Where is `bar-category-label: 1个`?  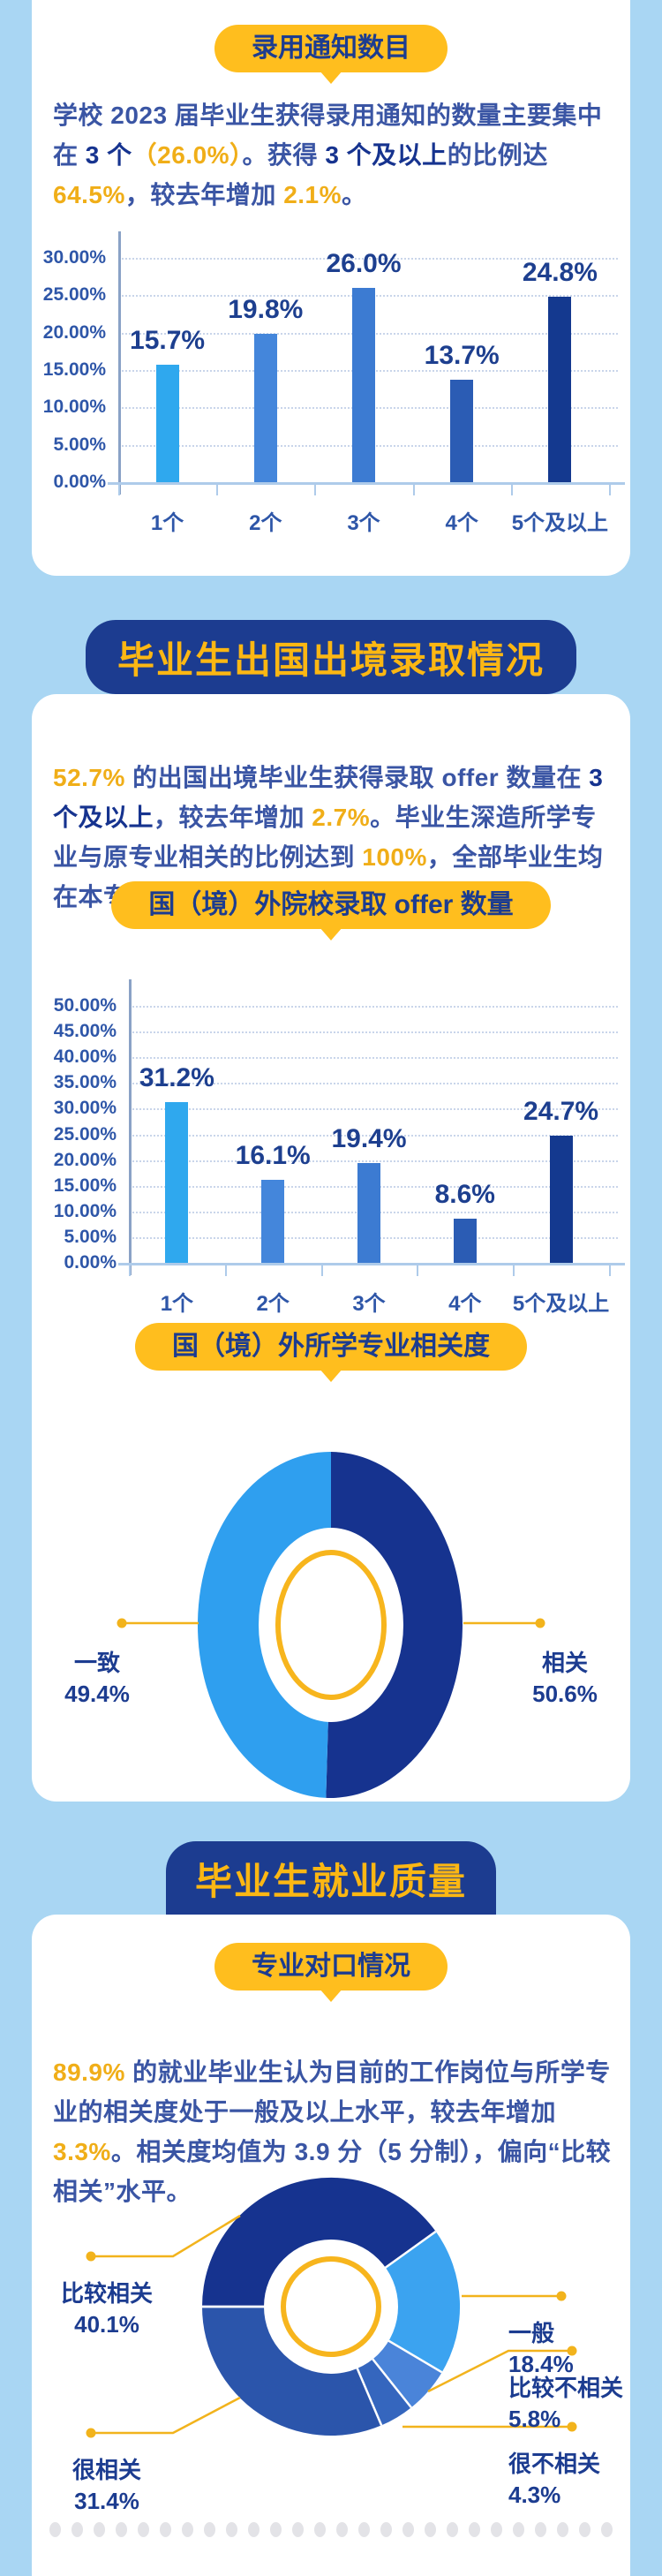
bar-category-label: 1个 is located at coordinates (177, 1304).